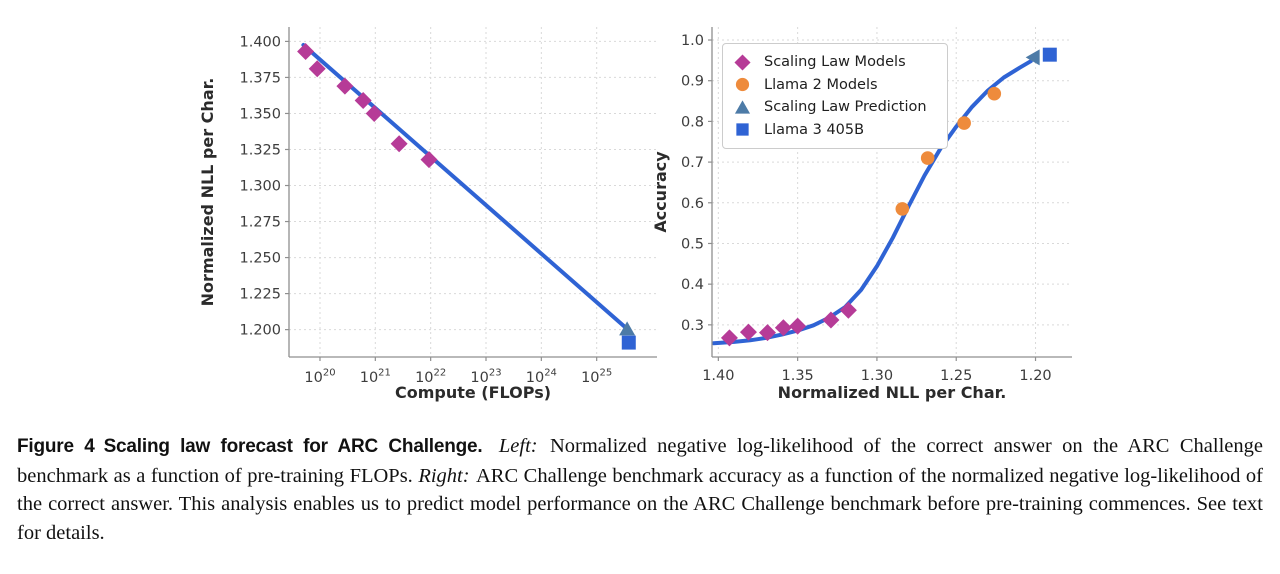 The image size is (1280, 574). Describe the element at coordinates (742, 129) in the screenshot. I see `square-icon` at that location.